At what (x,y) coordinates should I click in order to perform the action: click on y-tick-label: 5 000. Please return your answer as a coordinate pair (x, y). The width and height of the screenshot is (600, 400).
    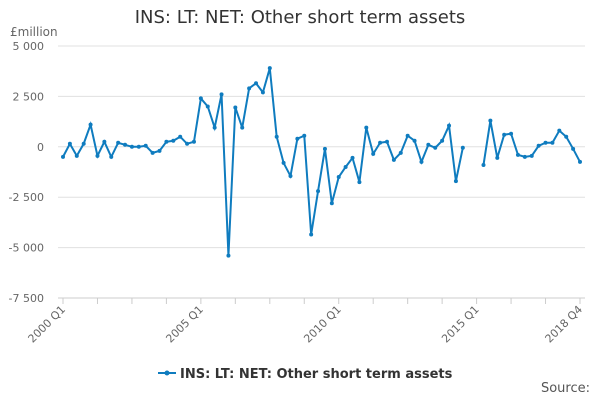
    Looking at the image, I should click on (29, 46).